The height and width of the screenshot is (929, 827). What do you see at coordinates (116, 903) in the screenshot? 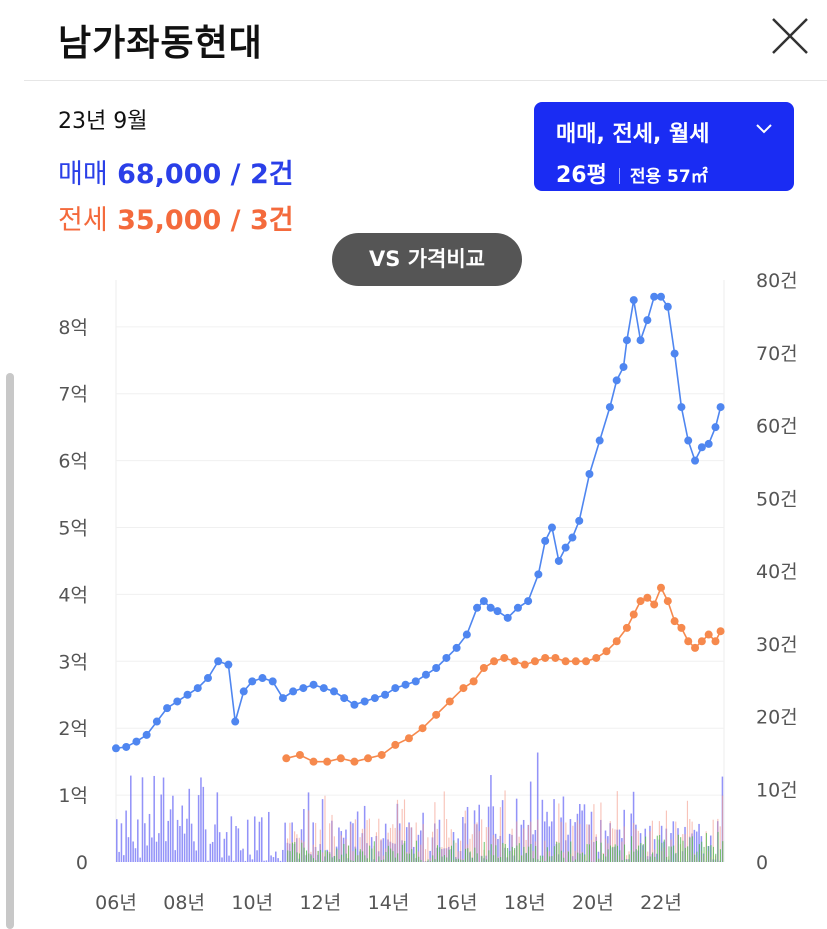
I see `x-tick-label: 06년` at bounding box center [116, 903].